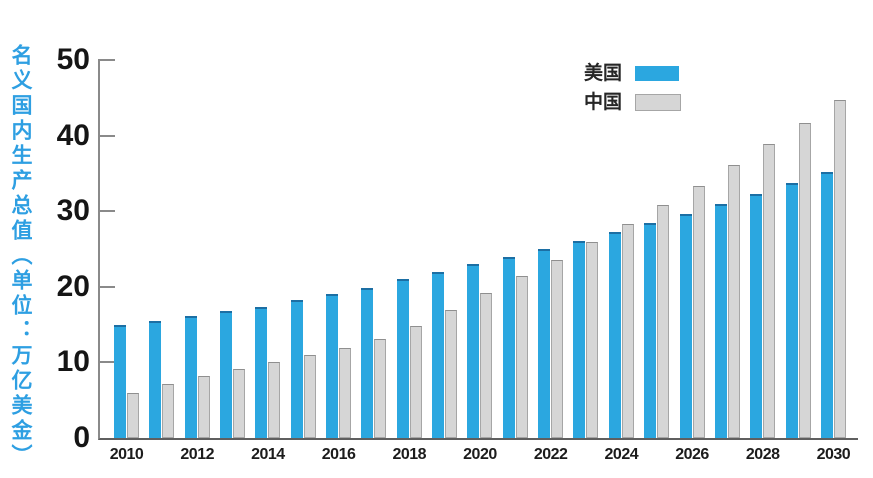  What do you see at coordinates (733, 301) in the screenshot?
I see `bar-cn-2027` at bounding box center [733, 301].